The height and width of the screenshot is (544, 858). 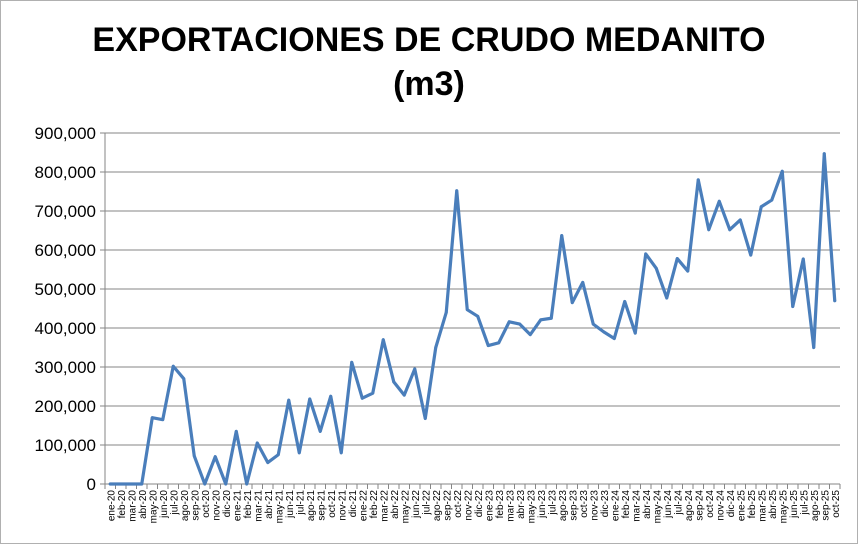 What do you see at coordinates (531, 507) in the screenshot?
I see `x-tick-label: may-23` at bounding box center [531, 507].